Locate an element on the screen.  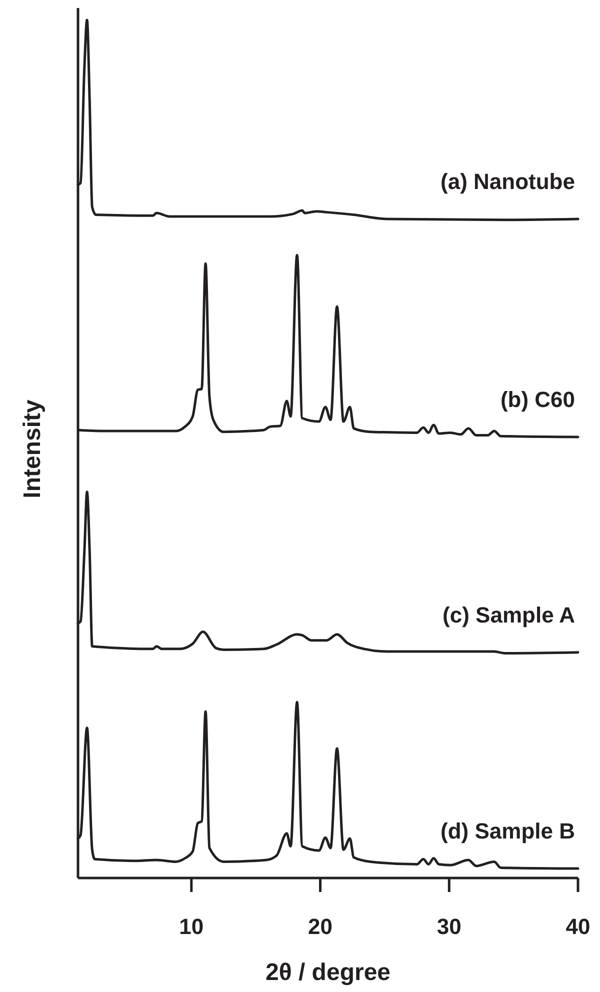
series-label: (a) Nanotube is located at coordinates (507, 181).